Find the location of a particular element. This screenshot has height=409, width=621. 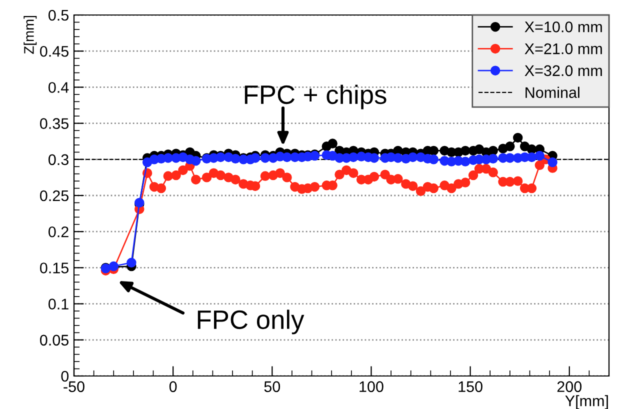

x-tick-label: 150 is located at coordinates (470, 386).